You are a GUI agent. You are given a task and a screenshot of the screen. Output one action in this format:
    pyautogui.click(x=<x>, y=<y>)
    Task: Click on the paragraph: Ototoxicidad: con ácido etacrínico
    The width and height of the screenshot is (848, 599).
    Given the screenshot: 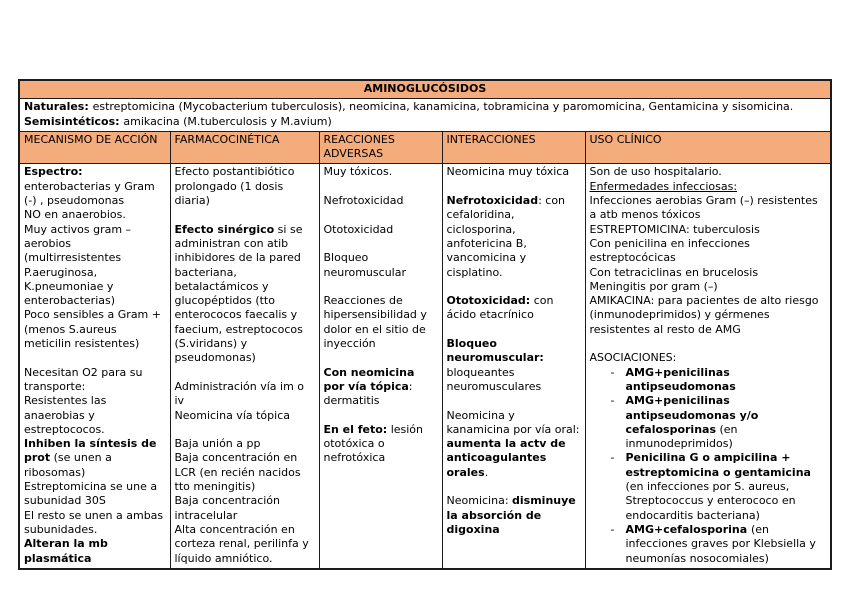 What is the action you would take?
    pyautogui.click(x=514, y=308)
    